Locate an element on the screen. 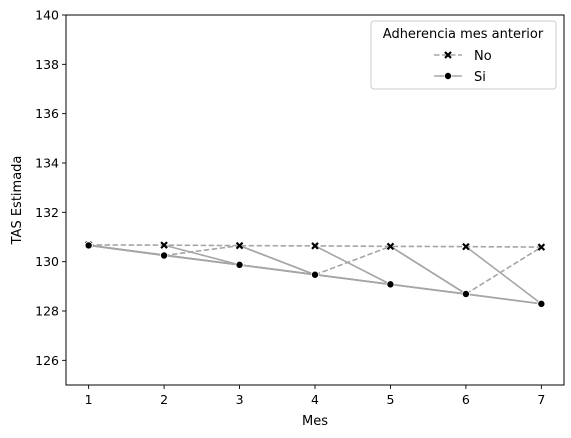 The image size is (571, 438). legend-marker-x-icon is located at coordinates (448, 55).